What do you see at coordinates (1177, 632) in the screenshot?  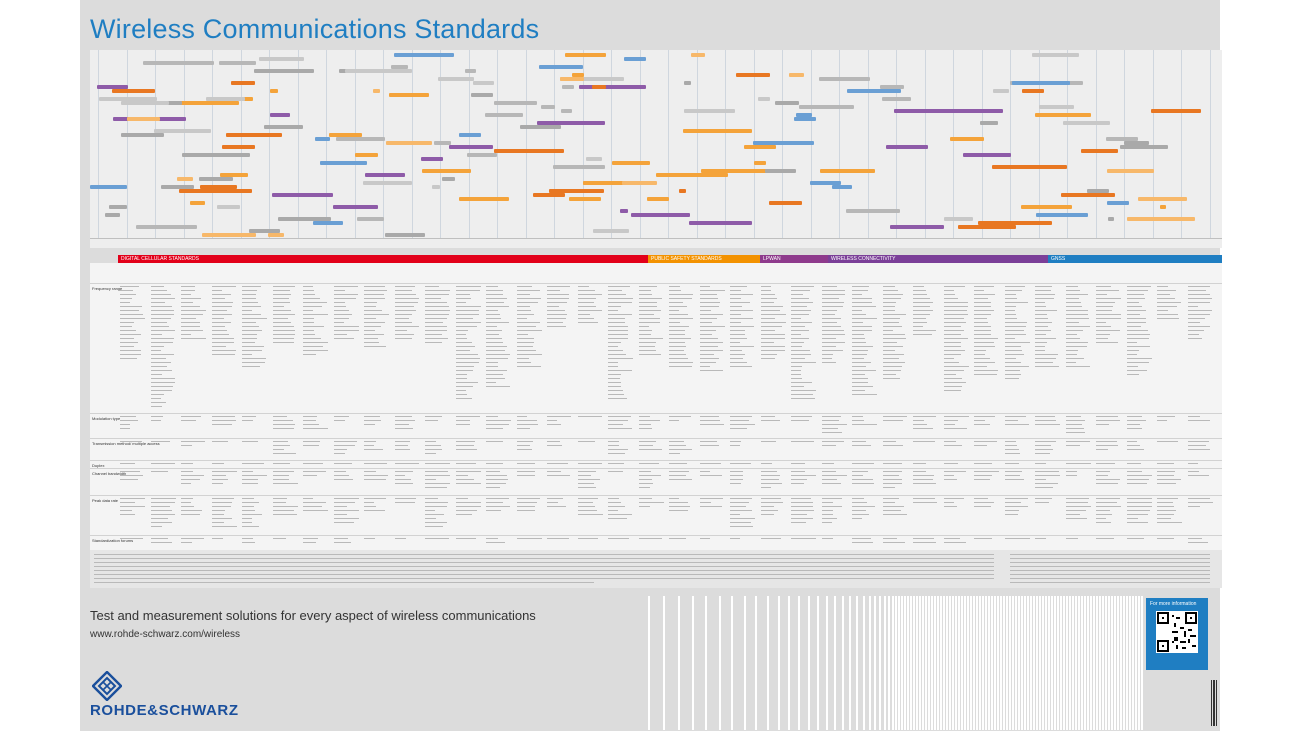 I see `qr-code-icon` at bounding box center [1177, 632].